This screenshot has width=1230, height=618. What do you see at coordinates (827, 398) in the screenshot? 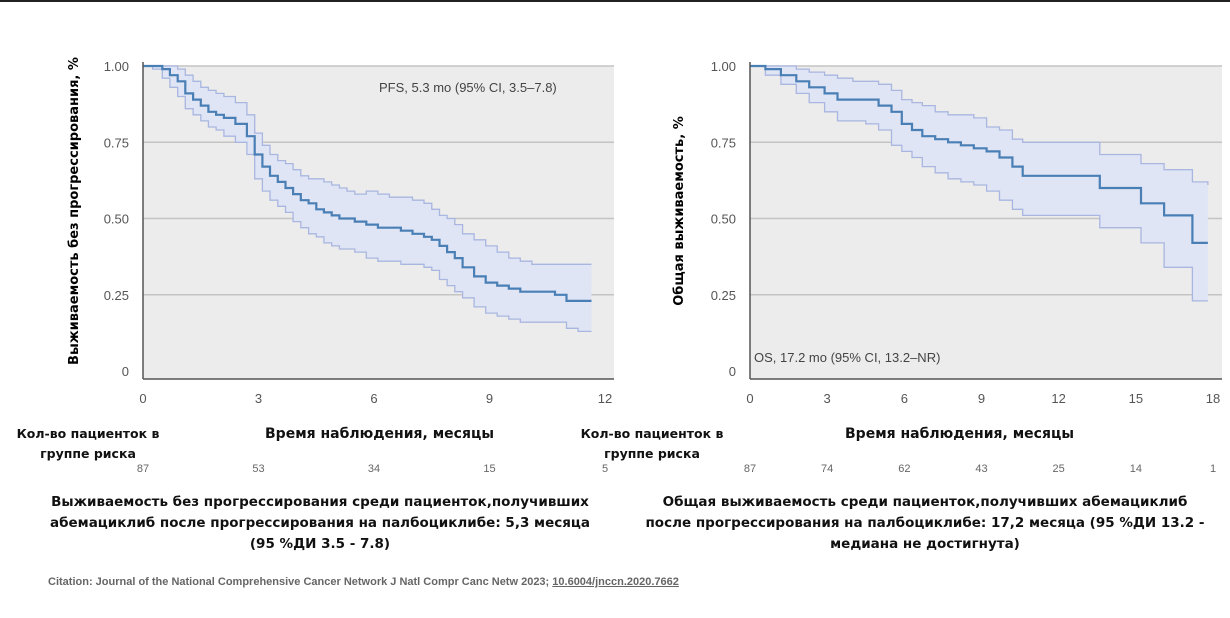
I see `os-x-tick-3: 3` at bounding box center [827, 398].